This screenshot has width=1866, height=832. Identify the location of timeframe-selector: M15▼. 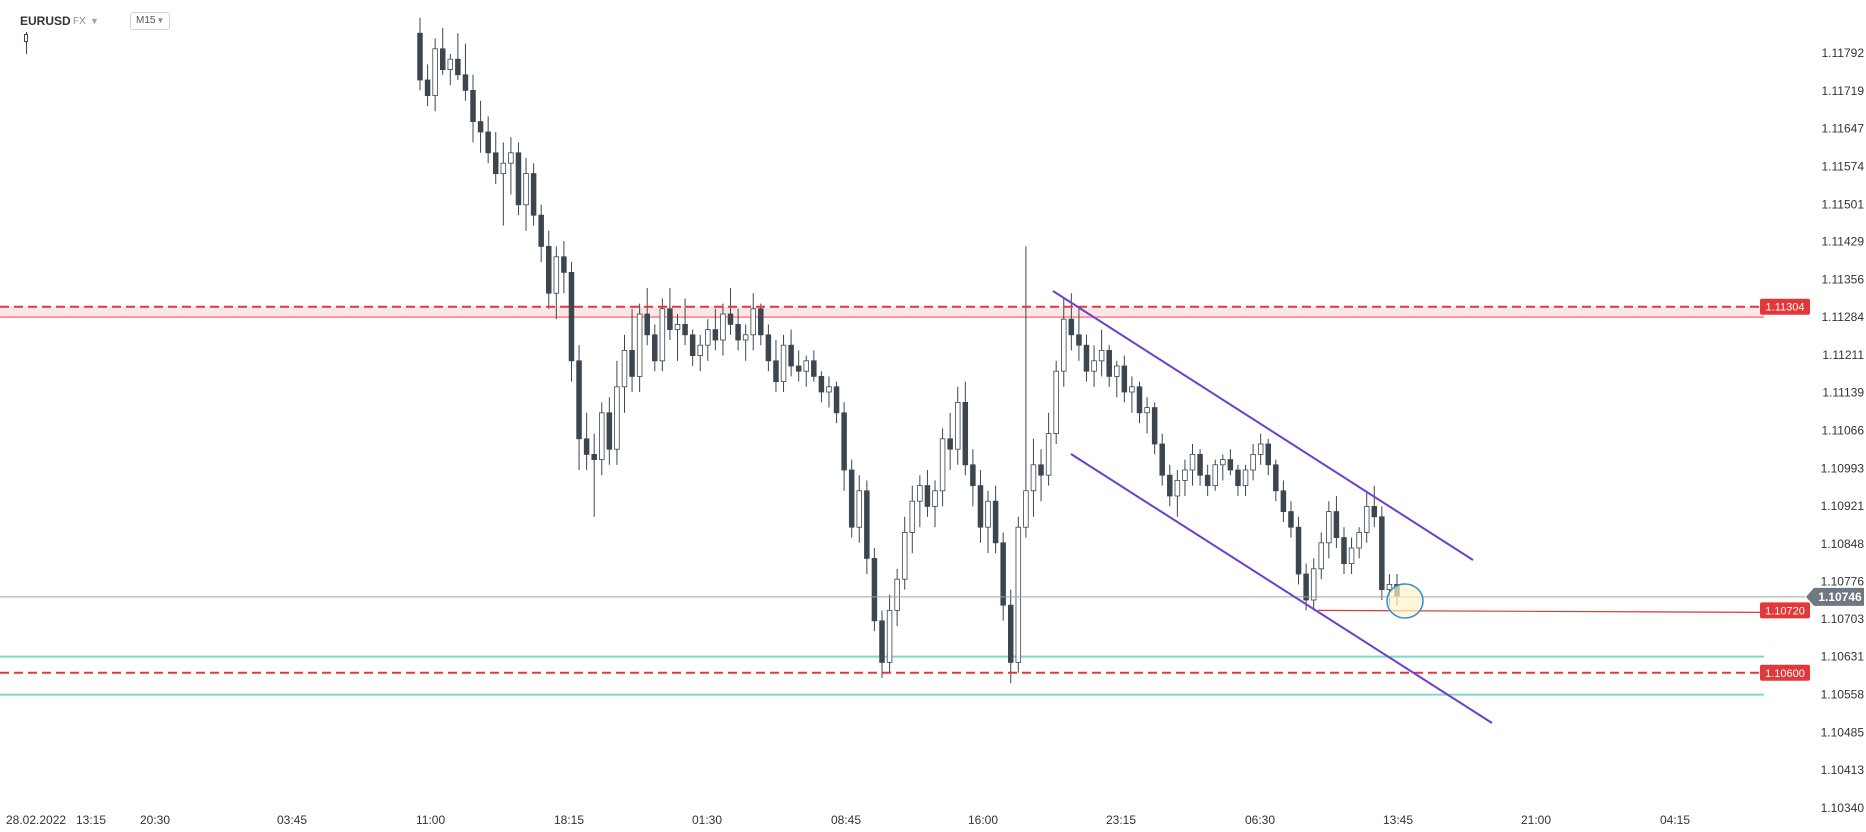
(150, 21).